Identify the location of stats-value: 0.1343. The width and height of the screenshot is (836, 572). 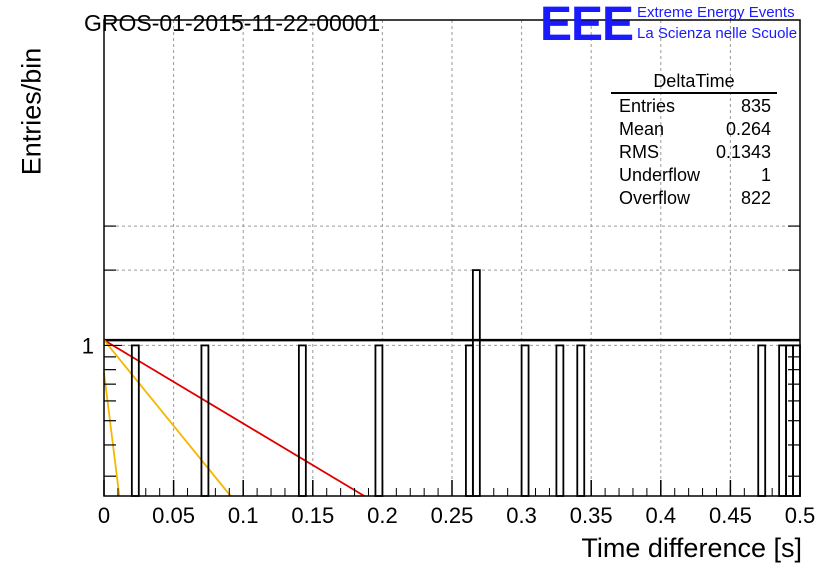
(743, 152).